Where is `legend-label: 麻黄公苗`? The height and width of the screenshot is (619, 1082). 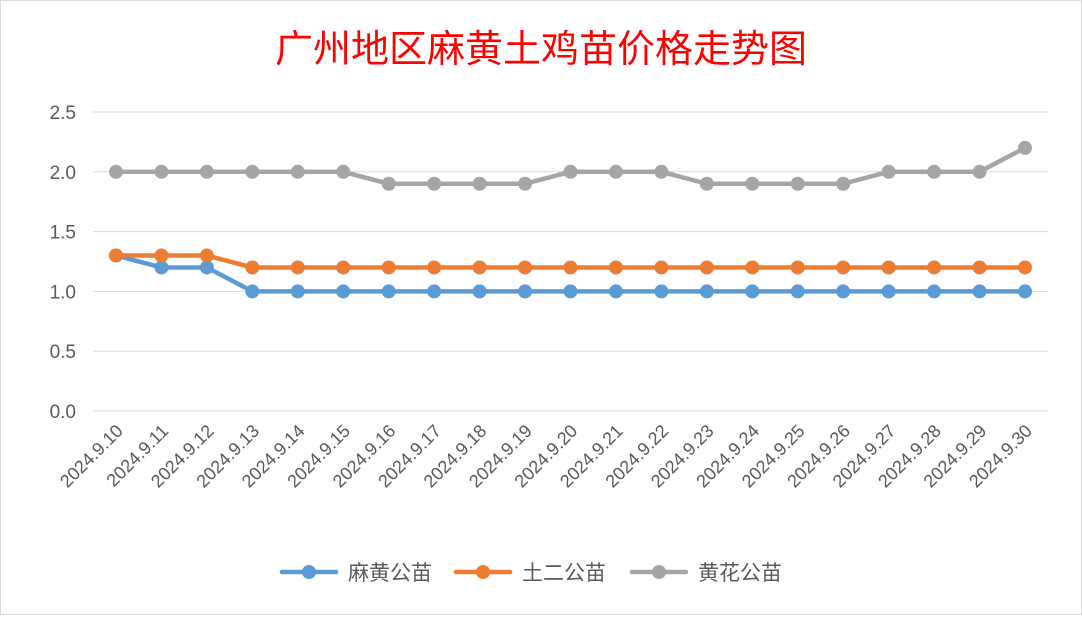
legend-label: 麻黄公苗 is located at coordinates (390, 573).